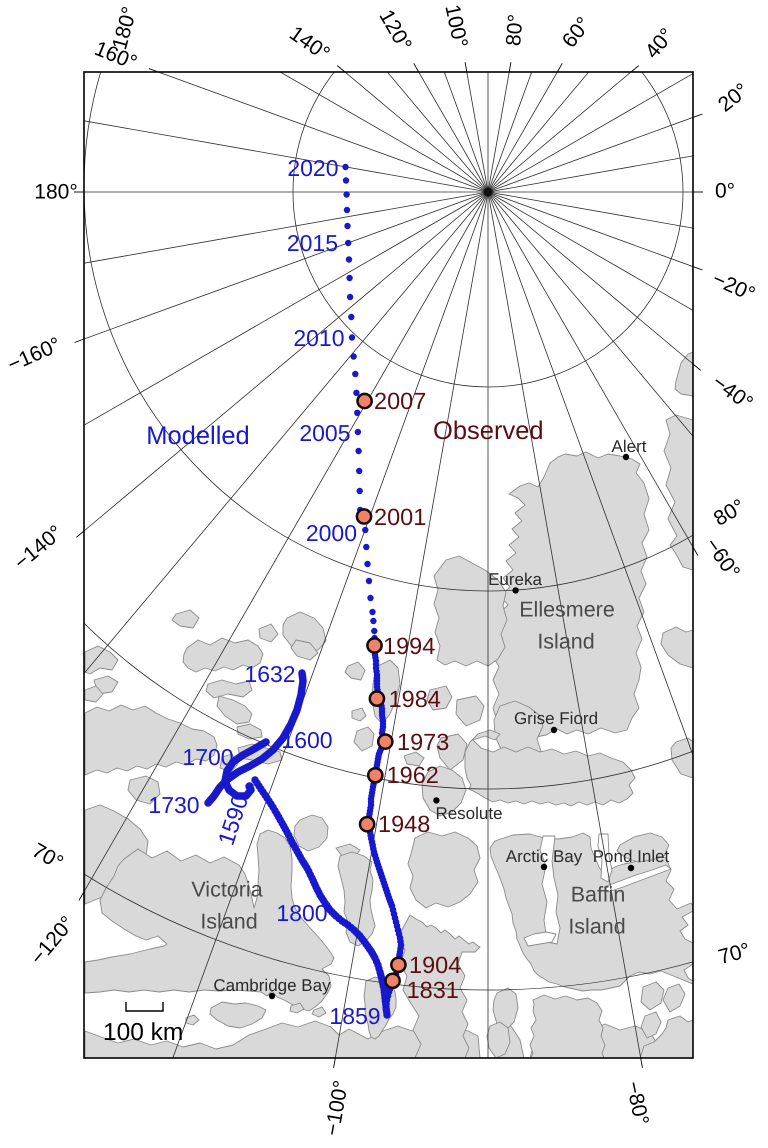 The height and width of the screenshot is (1148, 768). Describe the element at coordinates (415, 699) in the screenshot. I see `svg-text: 1984` at that location.